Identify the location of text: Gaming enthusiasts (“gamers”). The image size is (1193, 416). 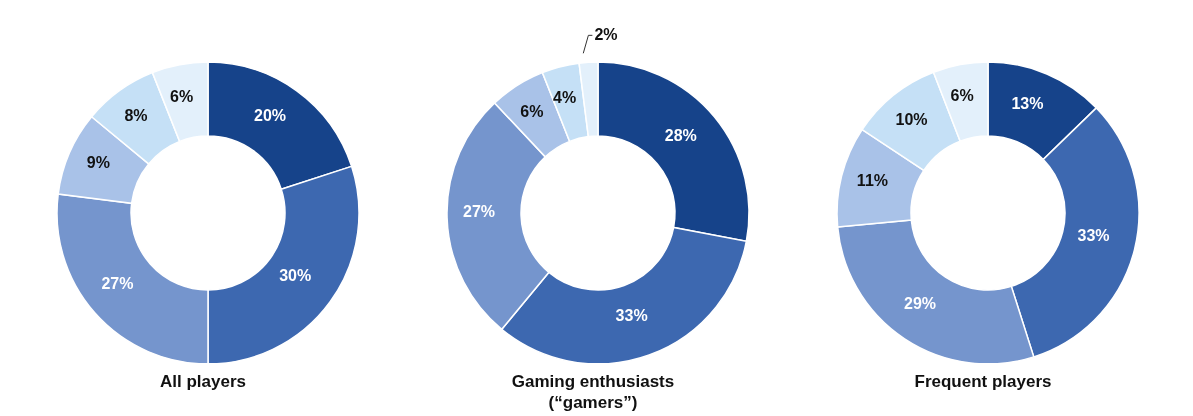
(593, 392).